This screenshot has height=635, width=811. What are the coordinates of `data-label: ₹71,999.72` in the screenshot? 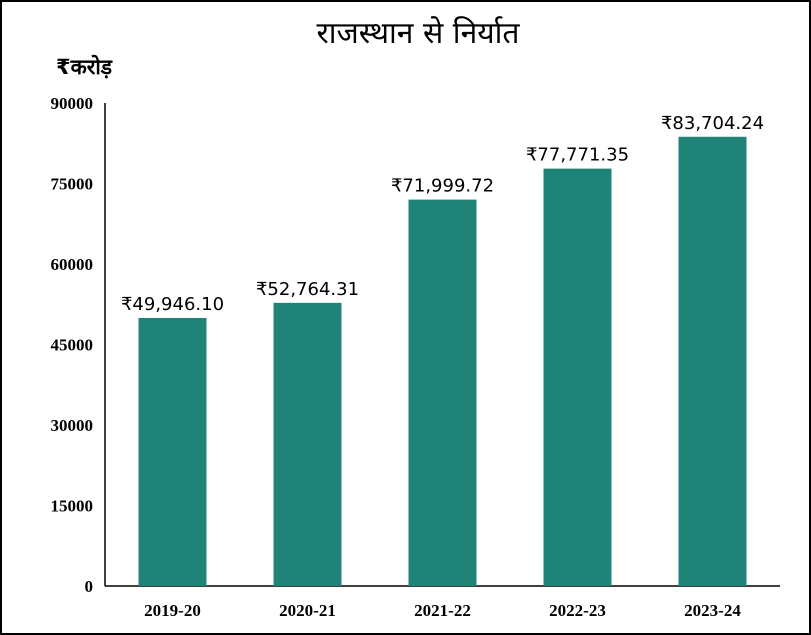 It's located at (442, 186).